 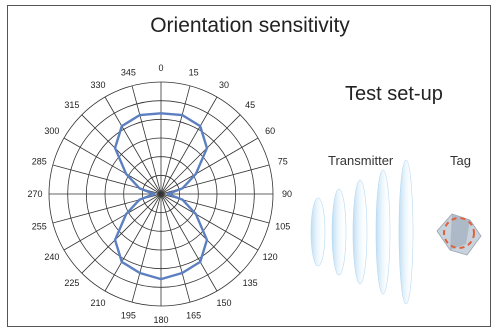 I want to click on angle-tick-label: 0, so click(x=160, y=68).